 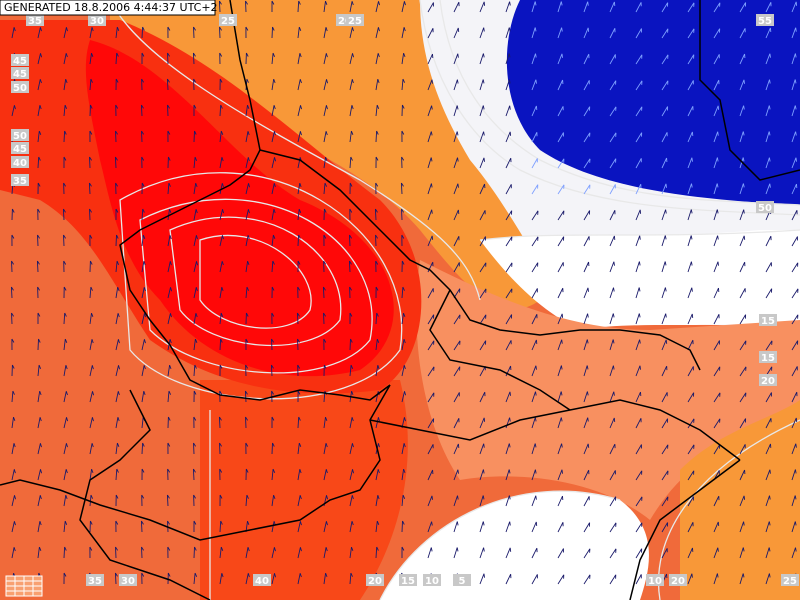 What do you see at coordinates (653, 102) in the screenshot?
I see `blue-zone` at bounding box center [653, 102].